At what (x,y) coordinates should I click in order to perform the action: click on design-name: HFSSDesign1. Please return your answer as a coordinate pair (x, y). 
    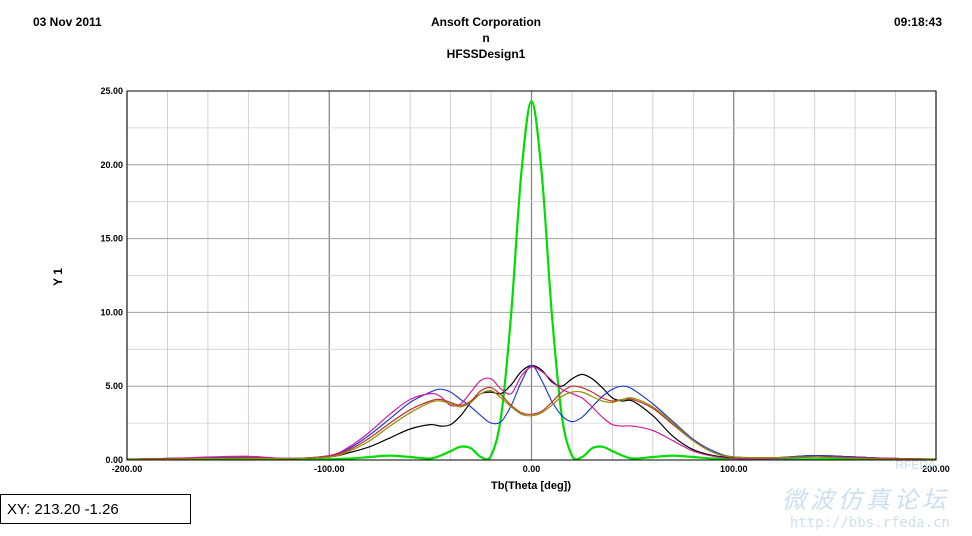
    Looking at the image, I should click on (486, 54).